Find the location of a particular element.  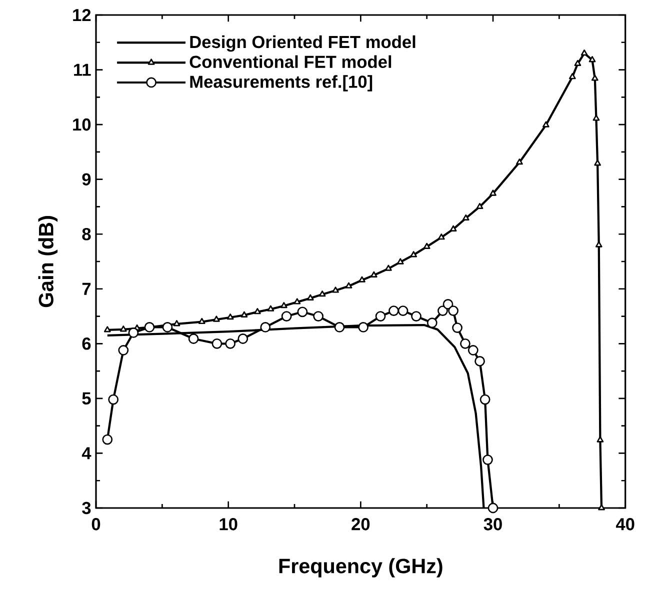

x-tick-label: 0 is located at coordinates (96, 524).